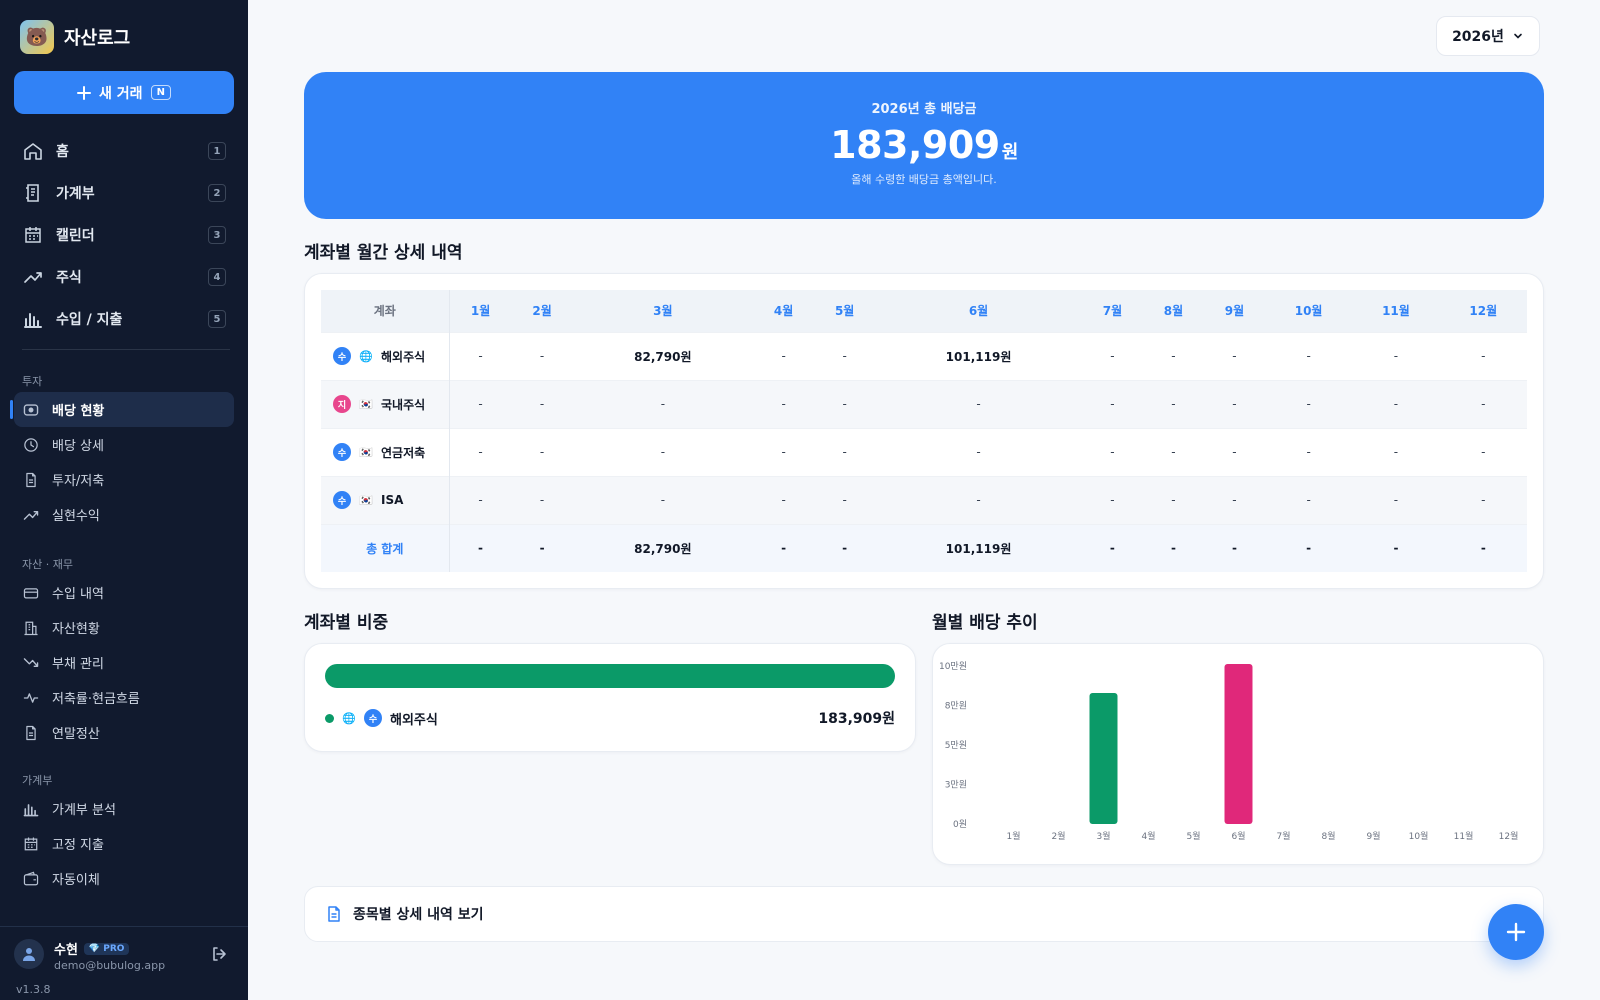 Image resolution: width=1600 pixels, height=1000 pixels. What do you see at coordinates (122, 409) in the screenshot?
I see `sidebar-item: 배당 현황` at bounding box center [122, 409].